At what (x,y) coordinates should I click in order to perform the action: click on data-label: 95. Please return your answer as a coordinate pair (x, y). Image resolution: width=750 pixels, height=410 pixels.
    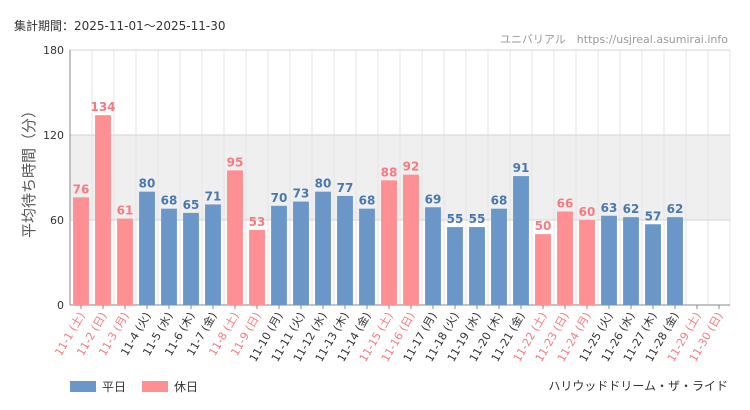
    Looking at the image, I should click on (235, 162).